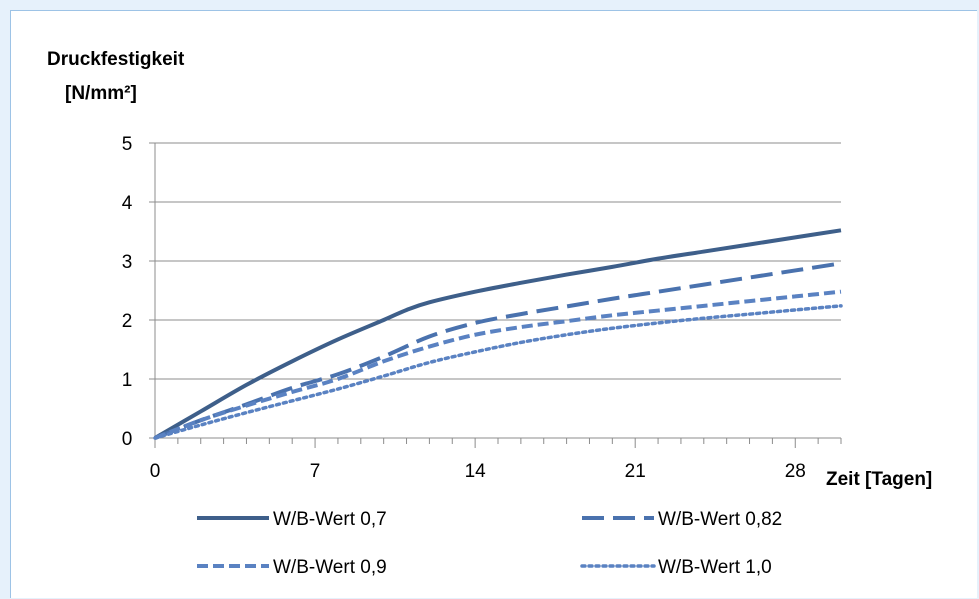 The height and width of the screenshot is (599, 979). Describe the element at coordinates (116, 59) in the screenshot. I see `y-axis-title-line-1: Druckfestigkeit` at that location.